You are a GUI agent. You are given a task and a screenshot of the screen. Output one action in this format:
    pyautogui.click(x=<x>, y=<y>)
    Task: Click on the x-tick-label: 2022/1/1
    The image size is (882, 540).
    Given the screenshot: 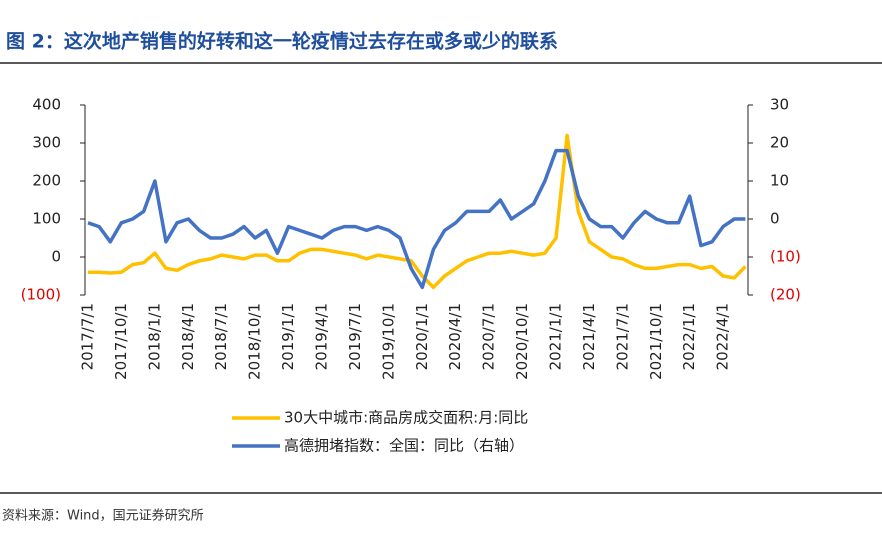 What is the action you would take?
    pyautogui.click(x=689, y=336)
    